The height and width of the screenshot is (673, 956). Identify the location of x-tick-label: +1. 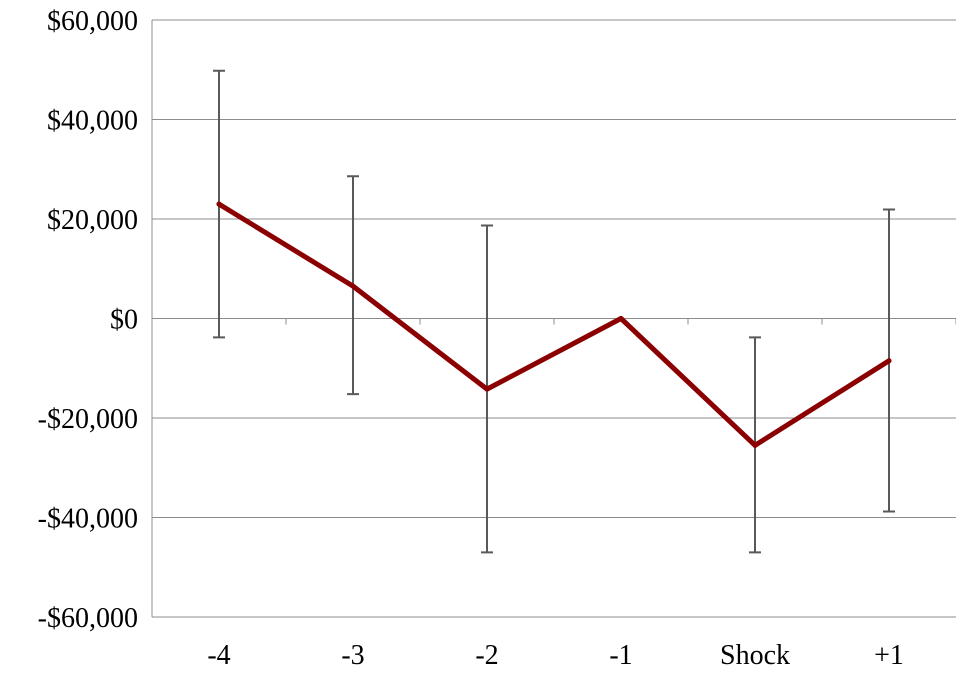
(889, 655).